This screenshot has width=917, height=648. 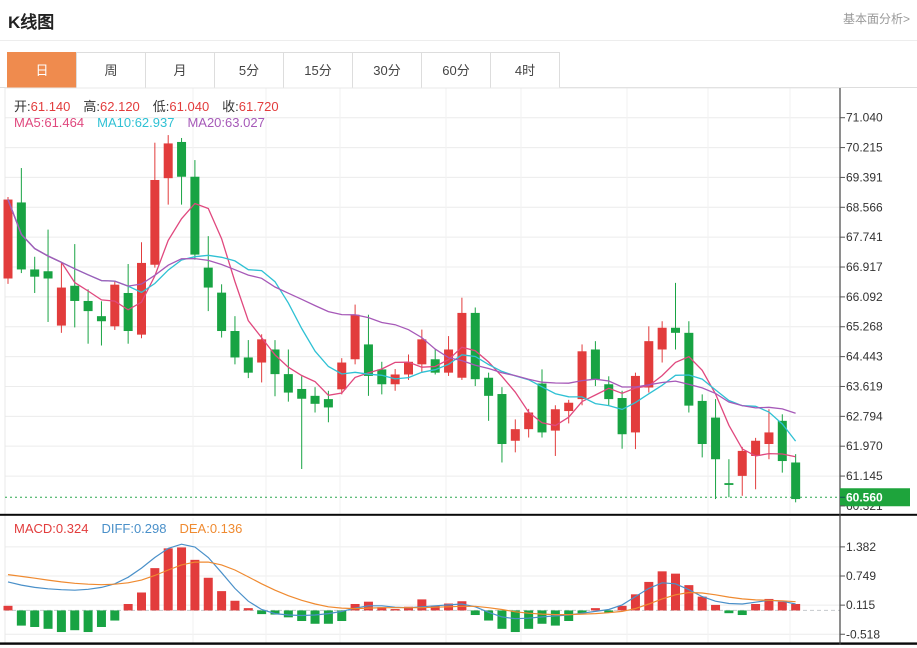 I want to click on tab-period-7: 4时, so click(x=525, y=70).